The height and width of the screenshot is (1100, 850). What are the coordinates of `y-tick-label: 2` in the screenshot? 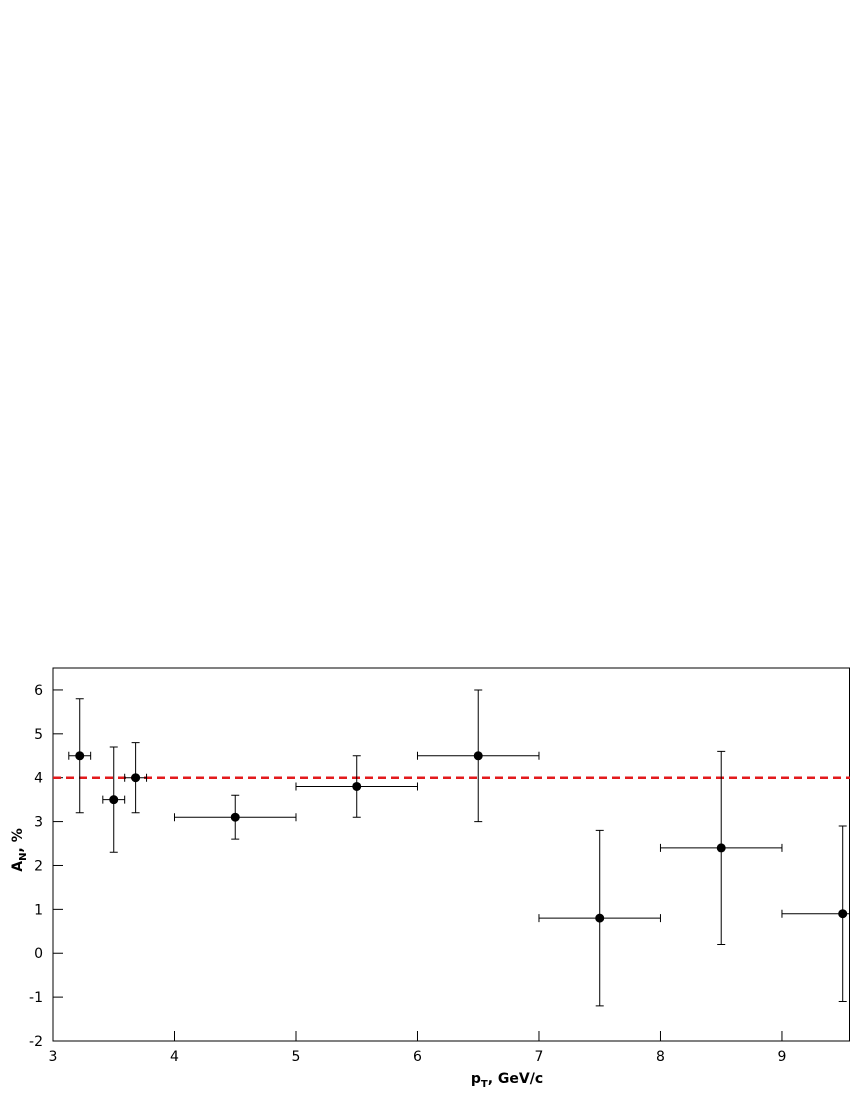 It's located at (38, 866).